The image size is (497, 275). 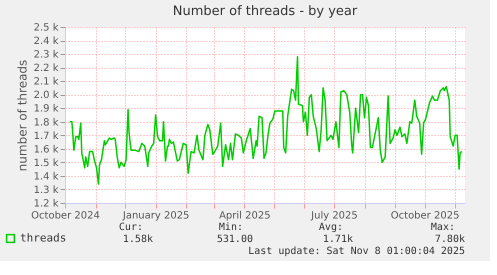 What do you see at coordinates (46, 176) in the screenshot?
I see `y-tick-label: 1.4 k` at bounding box center [46, 176].